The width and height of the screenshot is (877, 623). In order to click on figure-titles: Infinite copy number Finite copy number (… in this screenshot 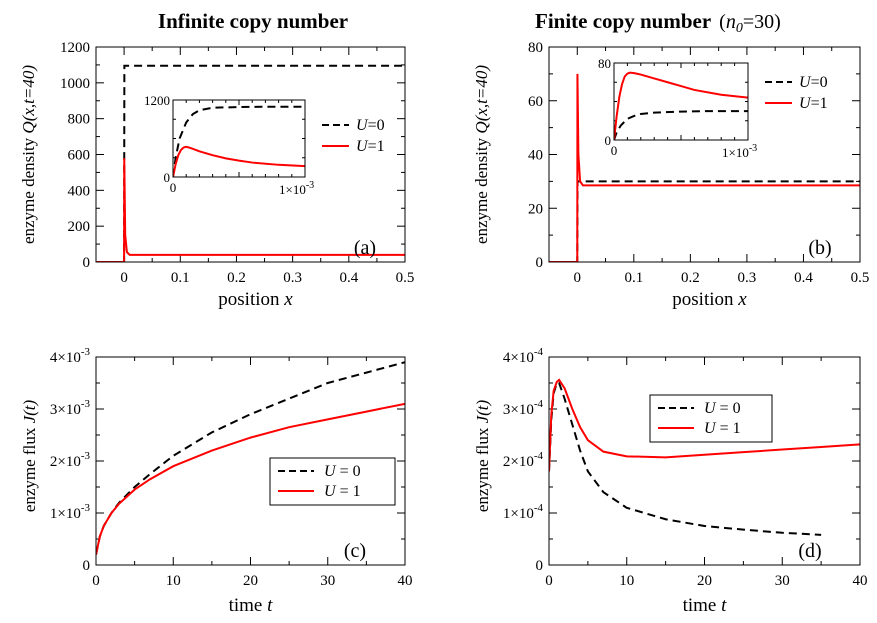, I will do `click(469, 22)`.